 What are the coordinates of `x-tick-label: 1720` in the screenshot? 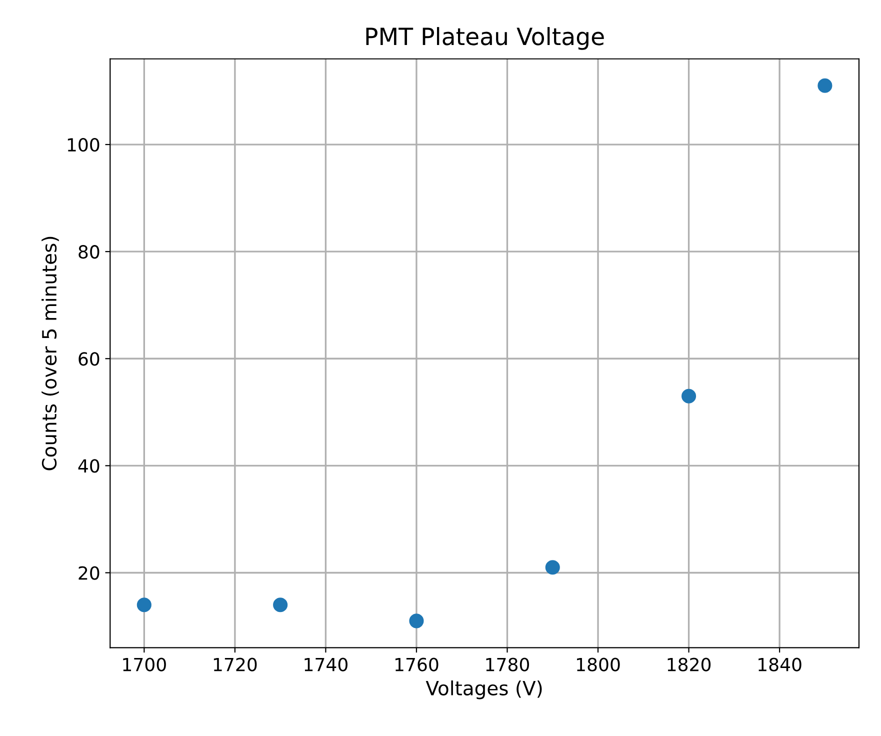 It's located at (235, 665).